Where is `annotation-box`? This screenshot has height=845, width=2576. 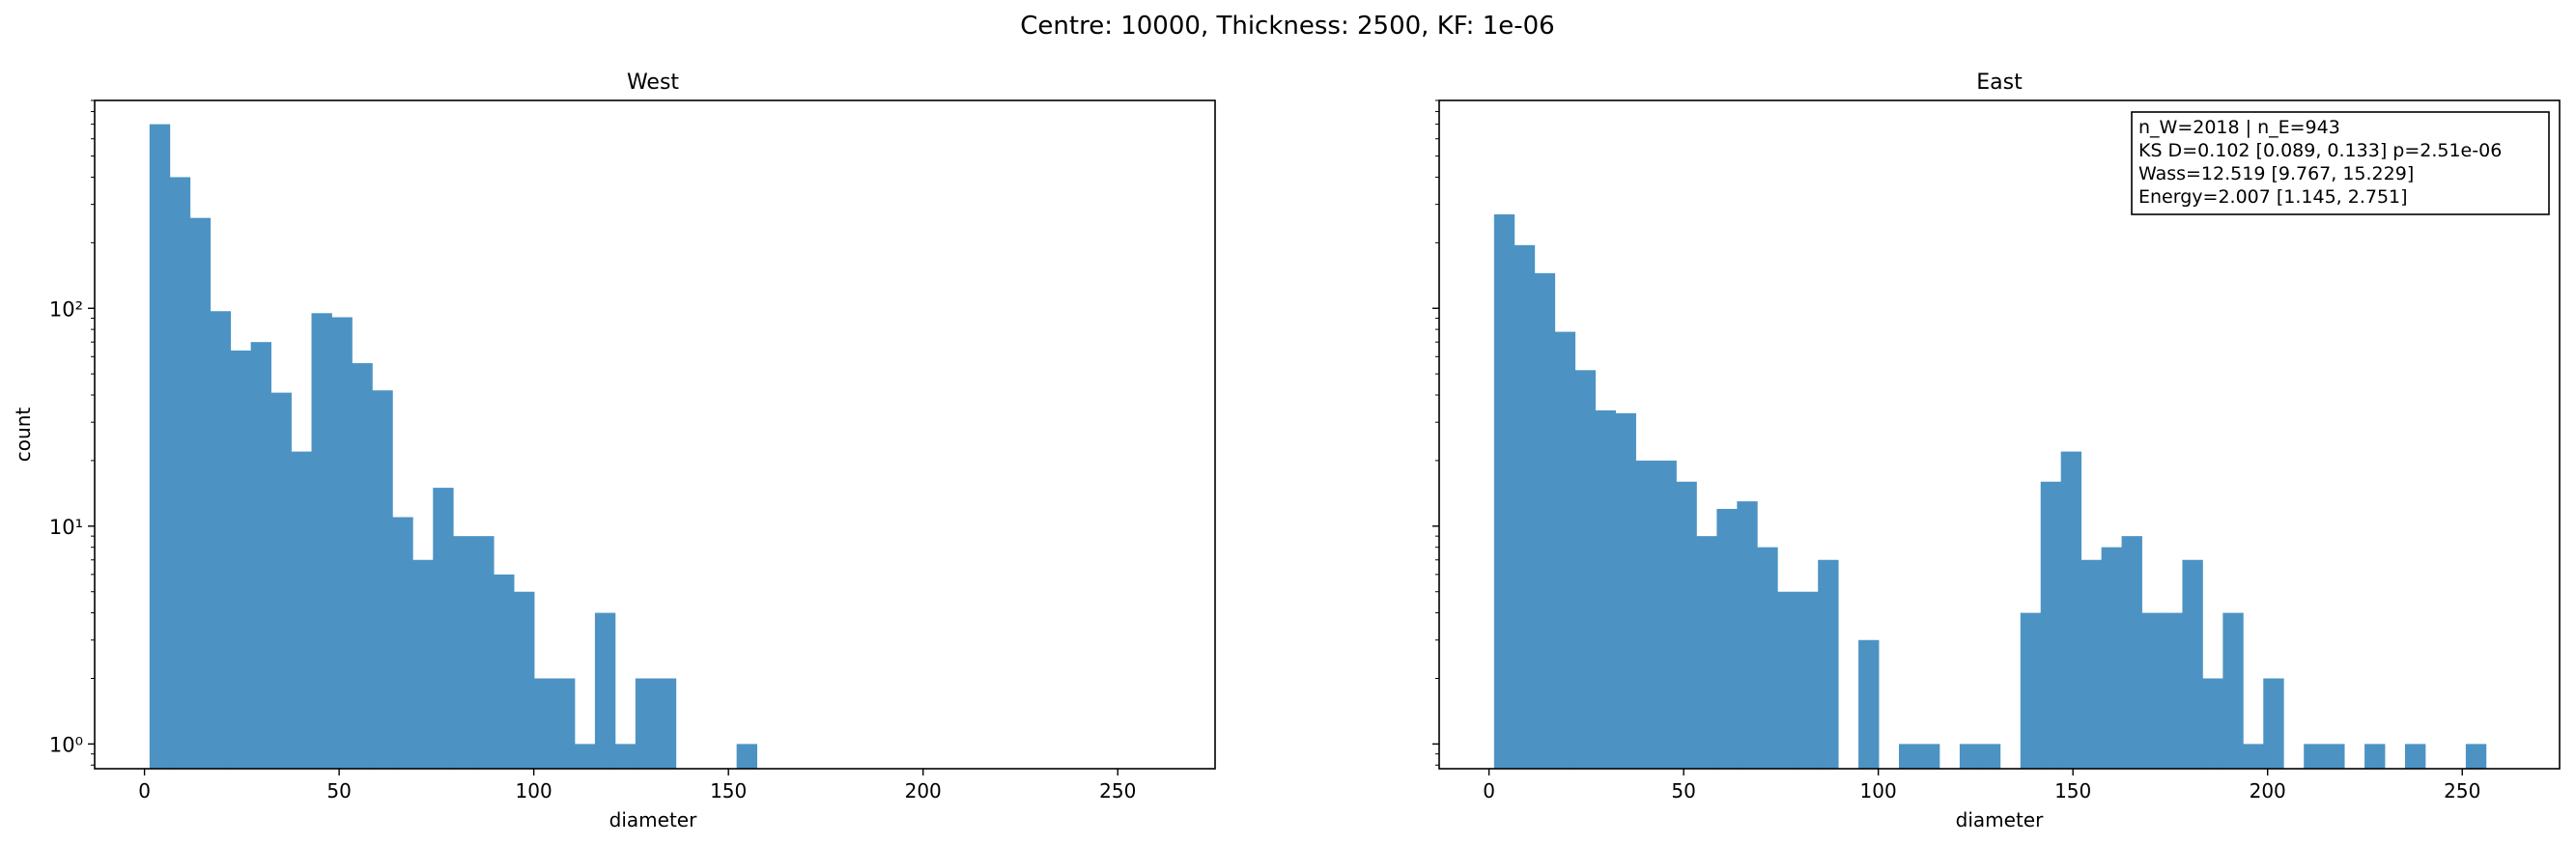 annotation-box is located at coordinates (2340, 163).